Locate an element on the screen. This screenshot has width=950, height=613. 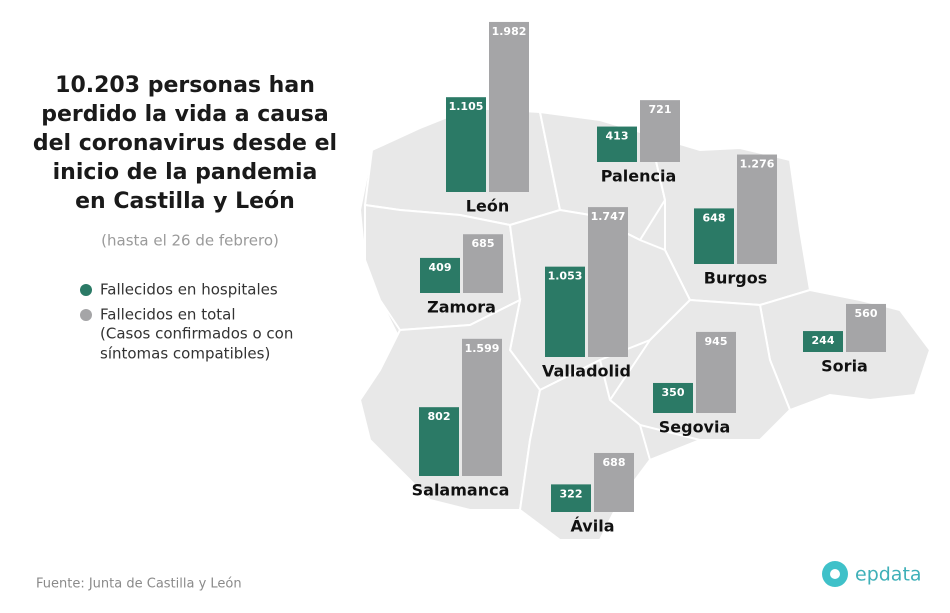
value-label: 802 is located at coordinates (439, 416).